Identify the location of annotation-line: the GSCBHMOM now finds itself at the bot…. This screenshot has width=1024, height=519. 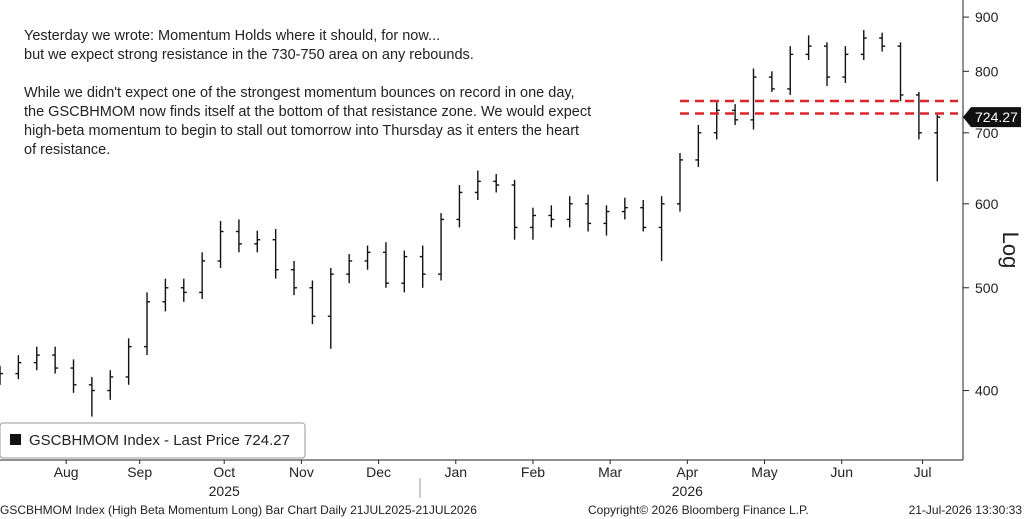
(307, 112).